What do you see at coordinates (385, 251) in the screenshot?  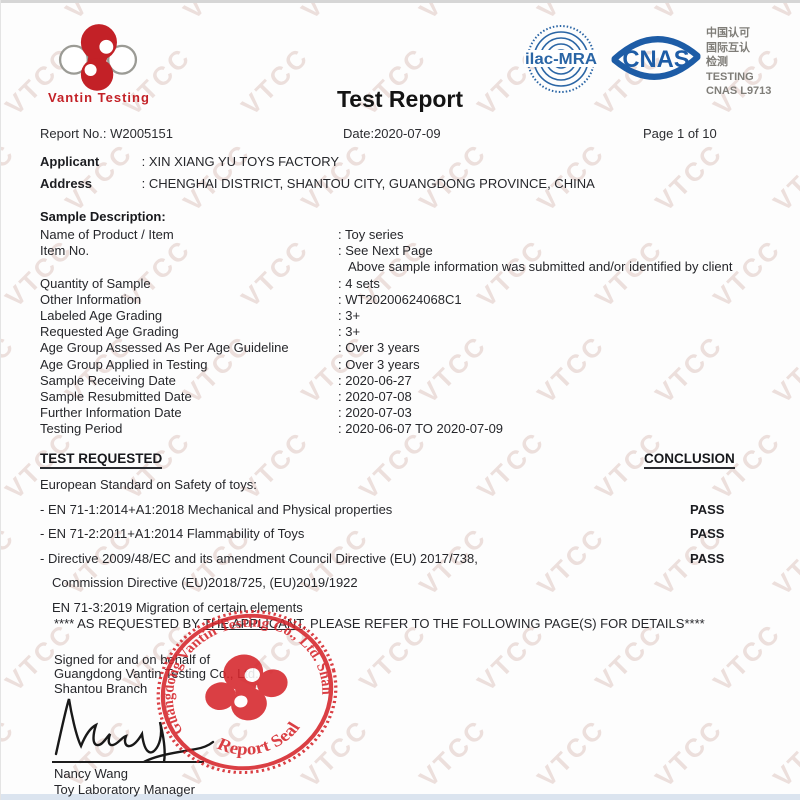 I see `sample-row-value: : See Next Page` at bounding box center [385, 251].